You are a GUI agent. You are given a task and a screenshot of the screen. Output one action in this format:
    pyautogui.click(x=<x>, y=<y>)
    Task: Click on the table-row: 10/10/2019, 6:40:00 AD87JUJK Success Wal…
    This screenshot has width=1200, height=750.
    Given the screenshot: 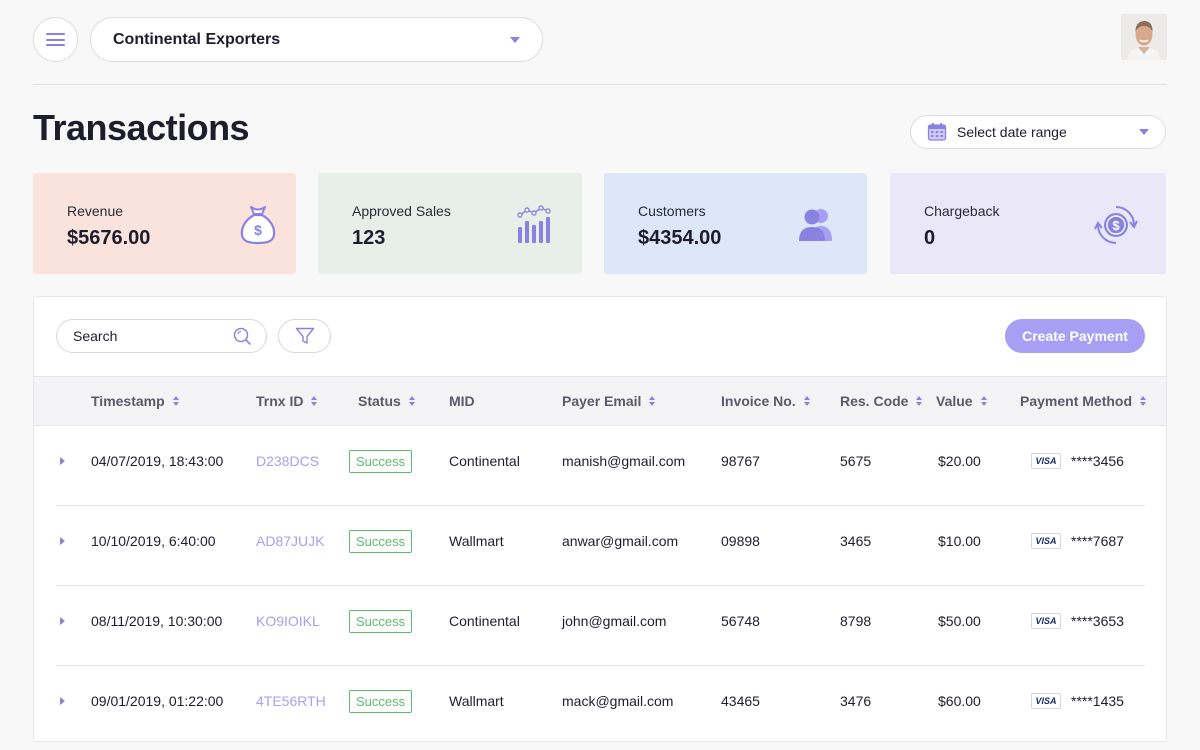 What is the action you would take?
    pyautogui.click(x=600, y=546)
    